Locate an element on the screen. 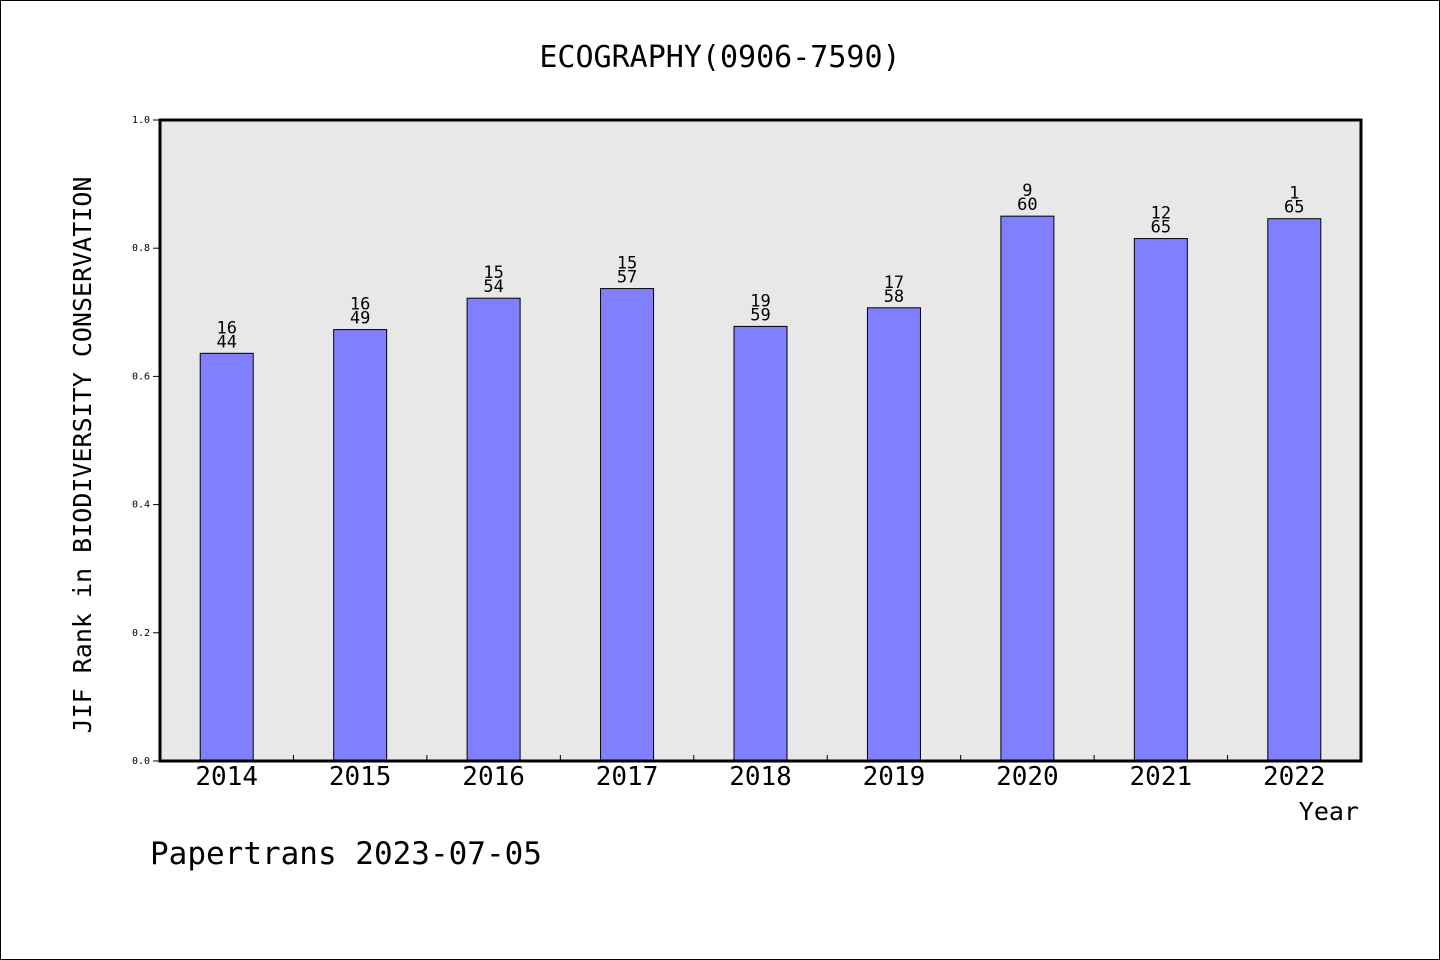 The image size is (1440, 960). total-label-2018: 59 is located at coordinates (760, 315).